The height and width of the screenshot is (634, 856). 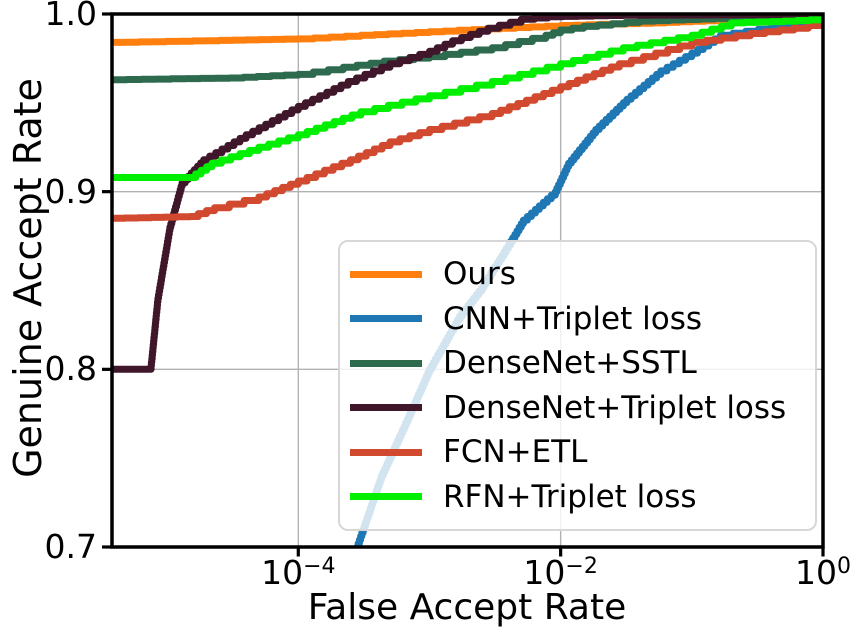 I want to click on x-axis-label: False Accept Rate, so click(x=467, y=607).